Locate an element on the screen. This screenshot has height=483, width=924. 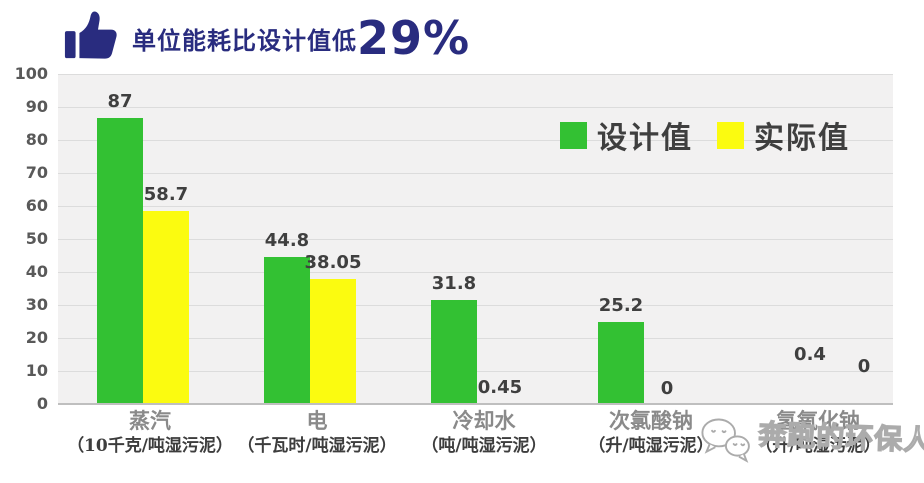
category-name: 冷却水 is located at coordinates (484, 420).